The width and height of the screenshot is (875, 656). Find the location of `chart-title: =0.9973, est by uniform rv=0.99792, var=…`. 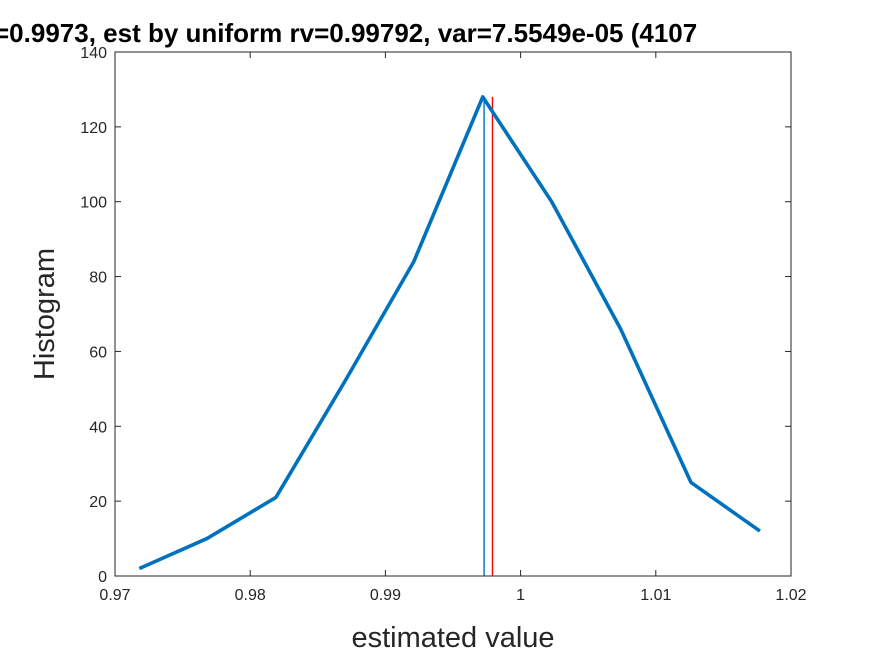

chart-title: =0.9973, est by uniform rv=0.99792, var=… is located at coordinates (348, 33).